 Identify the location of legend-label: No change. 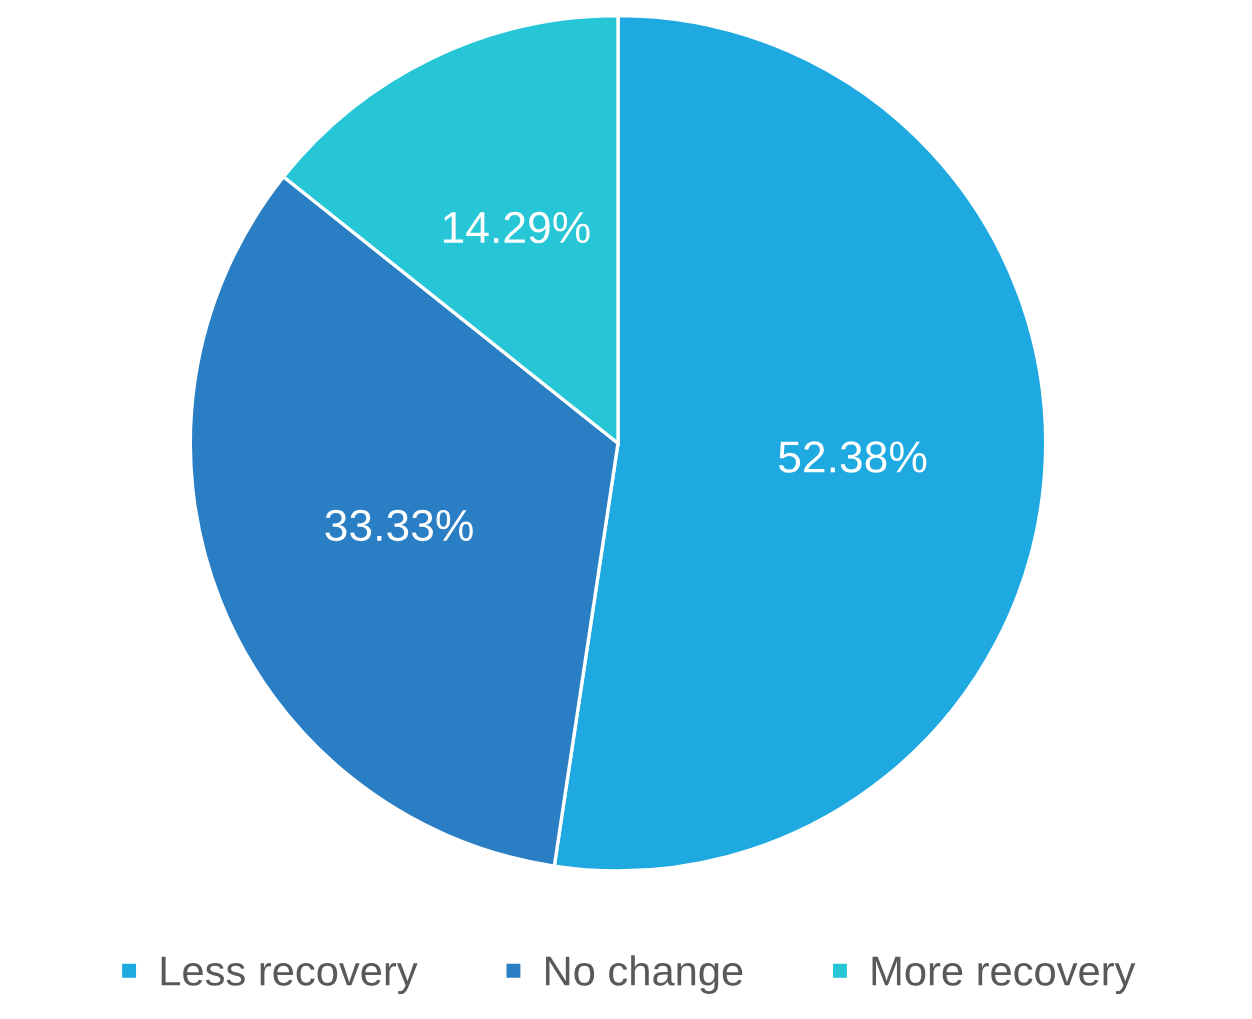
(644, 974).